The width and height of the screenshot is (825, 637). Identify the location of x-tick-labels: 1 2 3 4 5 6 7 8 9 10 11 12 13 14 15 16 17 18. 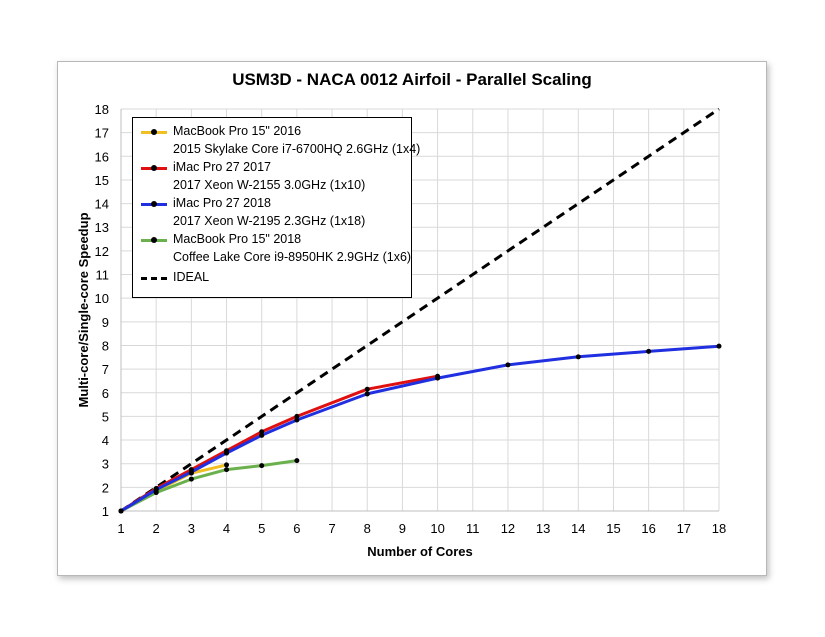
(421, 528).